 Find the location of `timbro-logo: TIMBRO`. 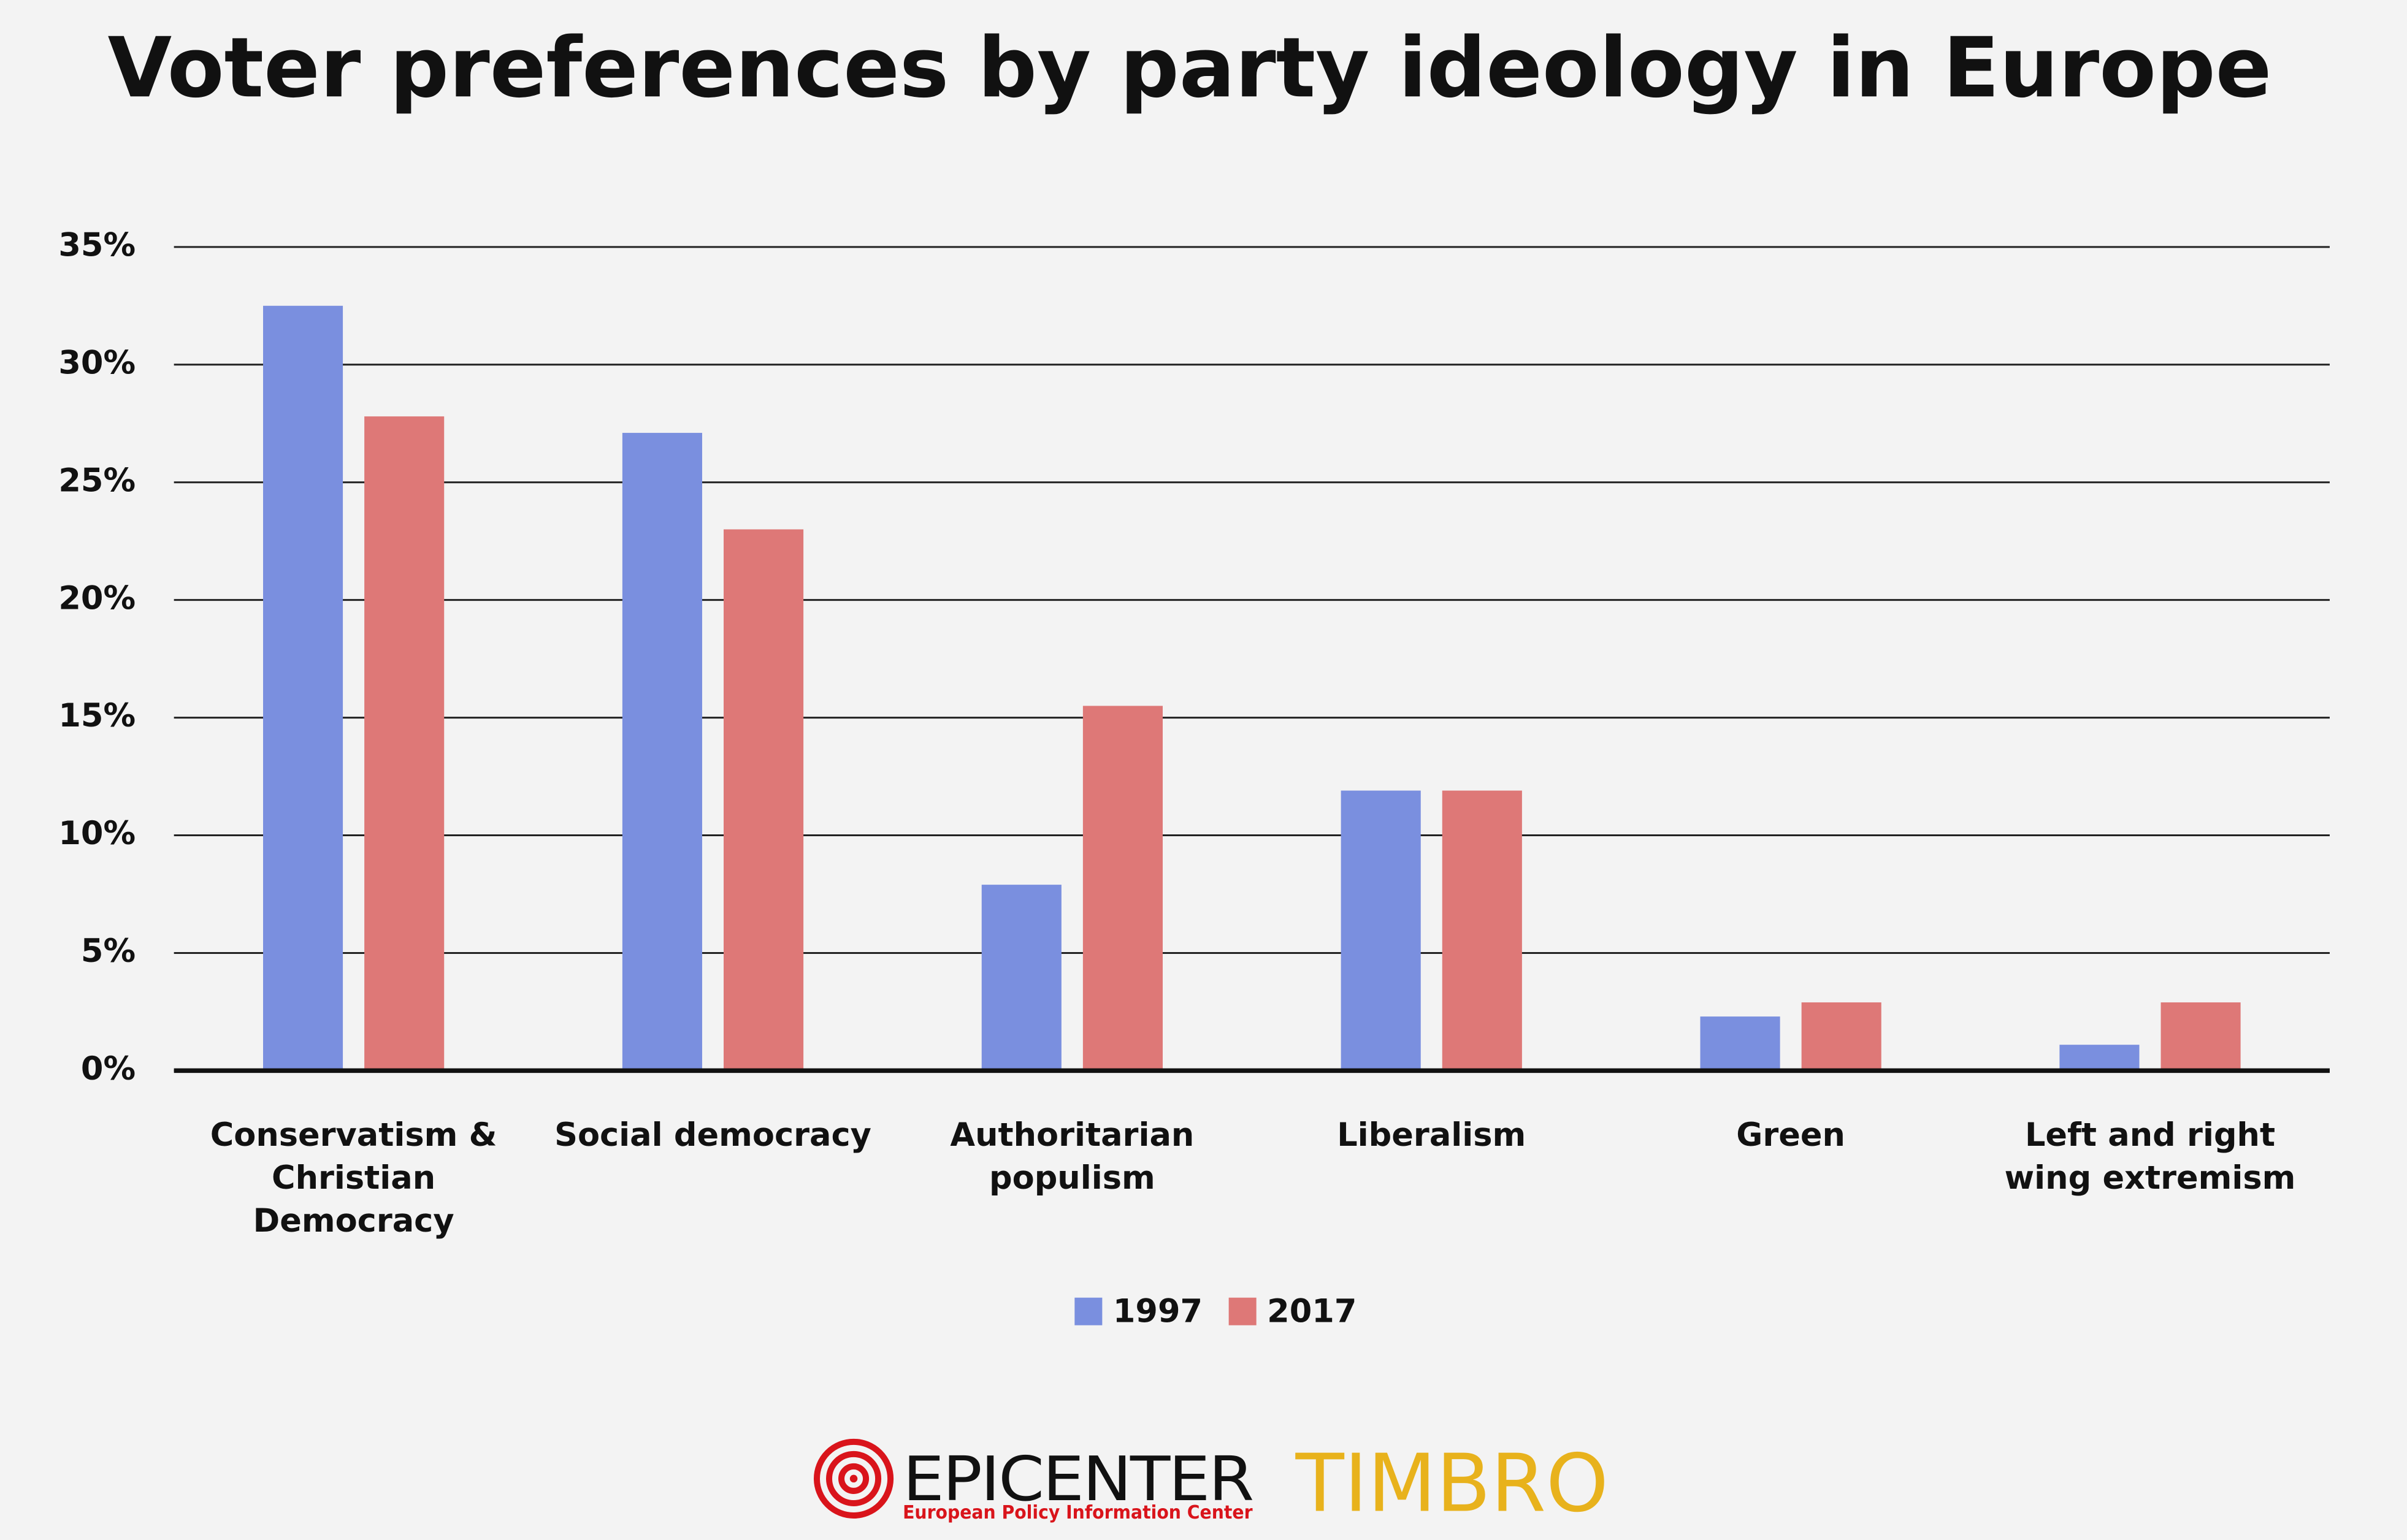

timbro-logo: TIMBRO is located at coordinates (1452, 1483).